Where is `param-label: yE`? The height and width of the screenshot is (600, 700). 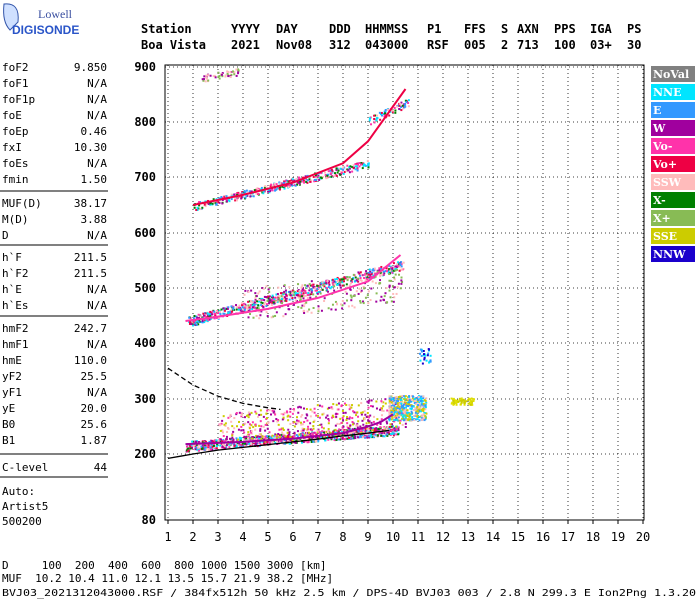 param-label: yE is located at coordinates (8, 408).